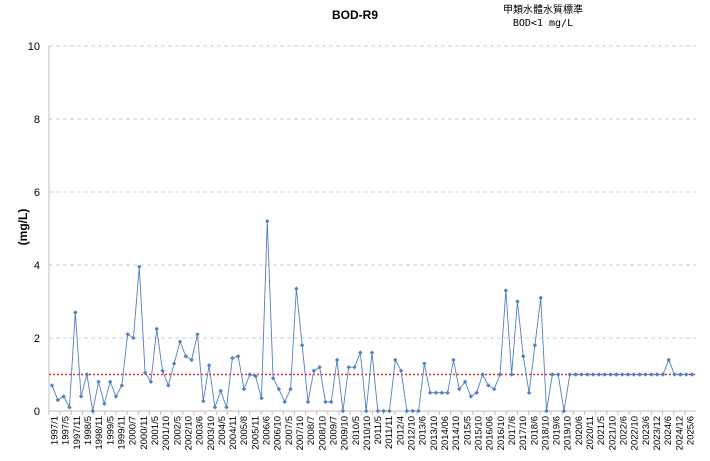  What do you see at coordinates (37, 412) in the screenshot?
I see `y-tick-label: 0` at bounding box center [37, 412].